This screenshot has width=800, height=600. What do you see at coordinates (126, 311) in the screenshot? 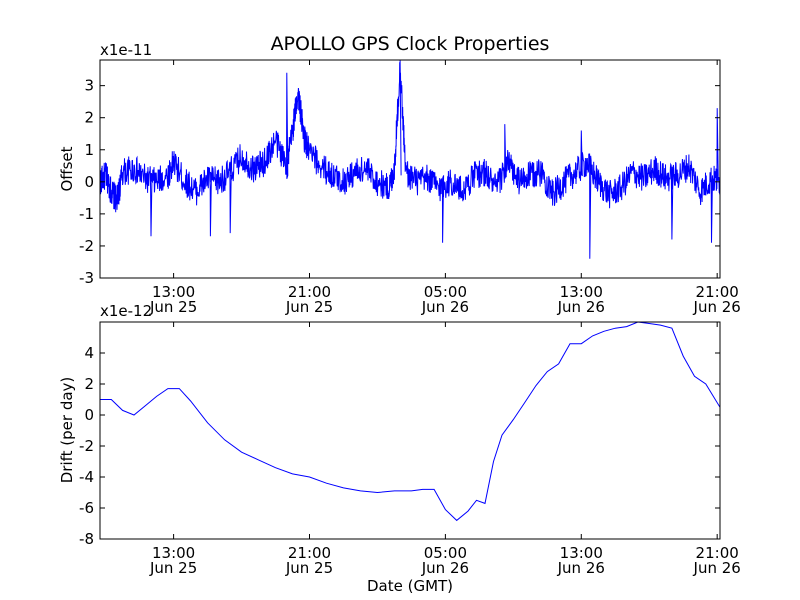
I see `drift-scale-label: x1e-12` at bounding box center [126, 311].